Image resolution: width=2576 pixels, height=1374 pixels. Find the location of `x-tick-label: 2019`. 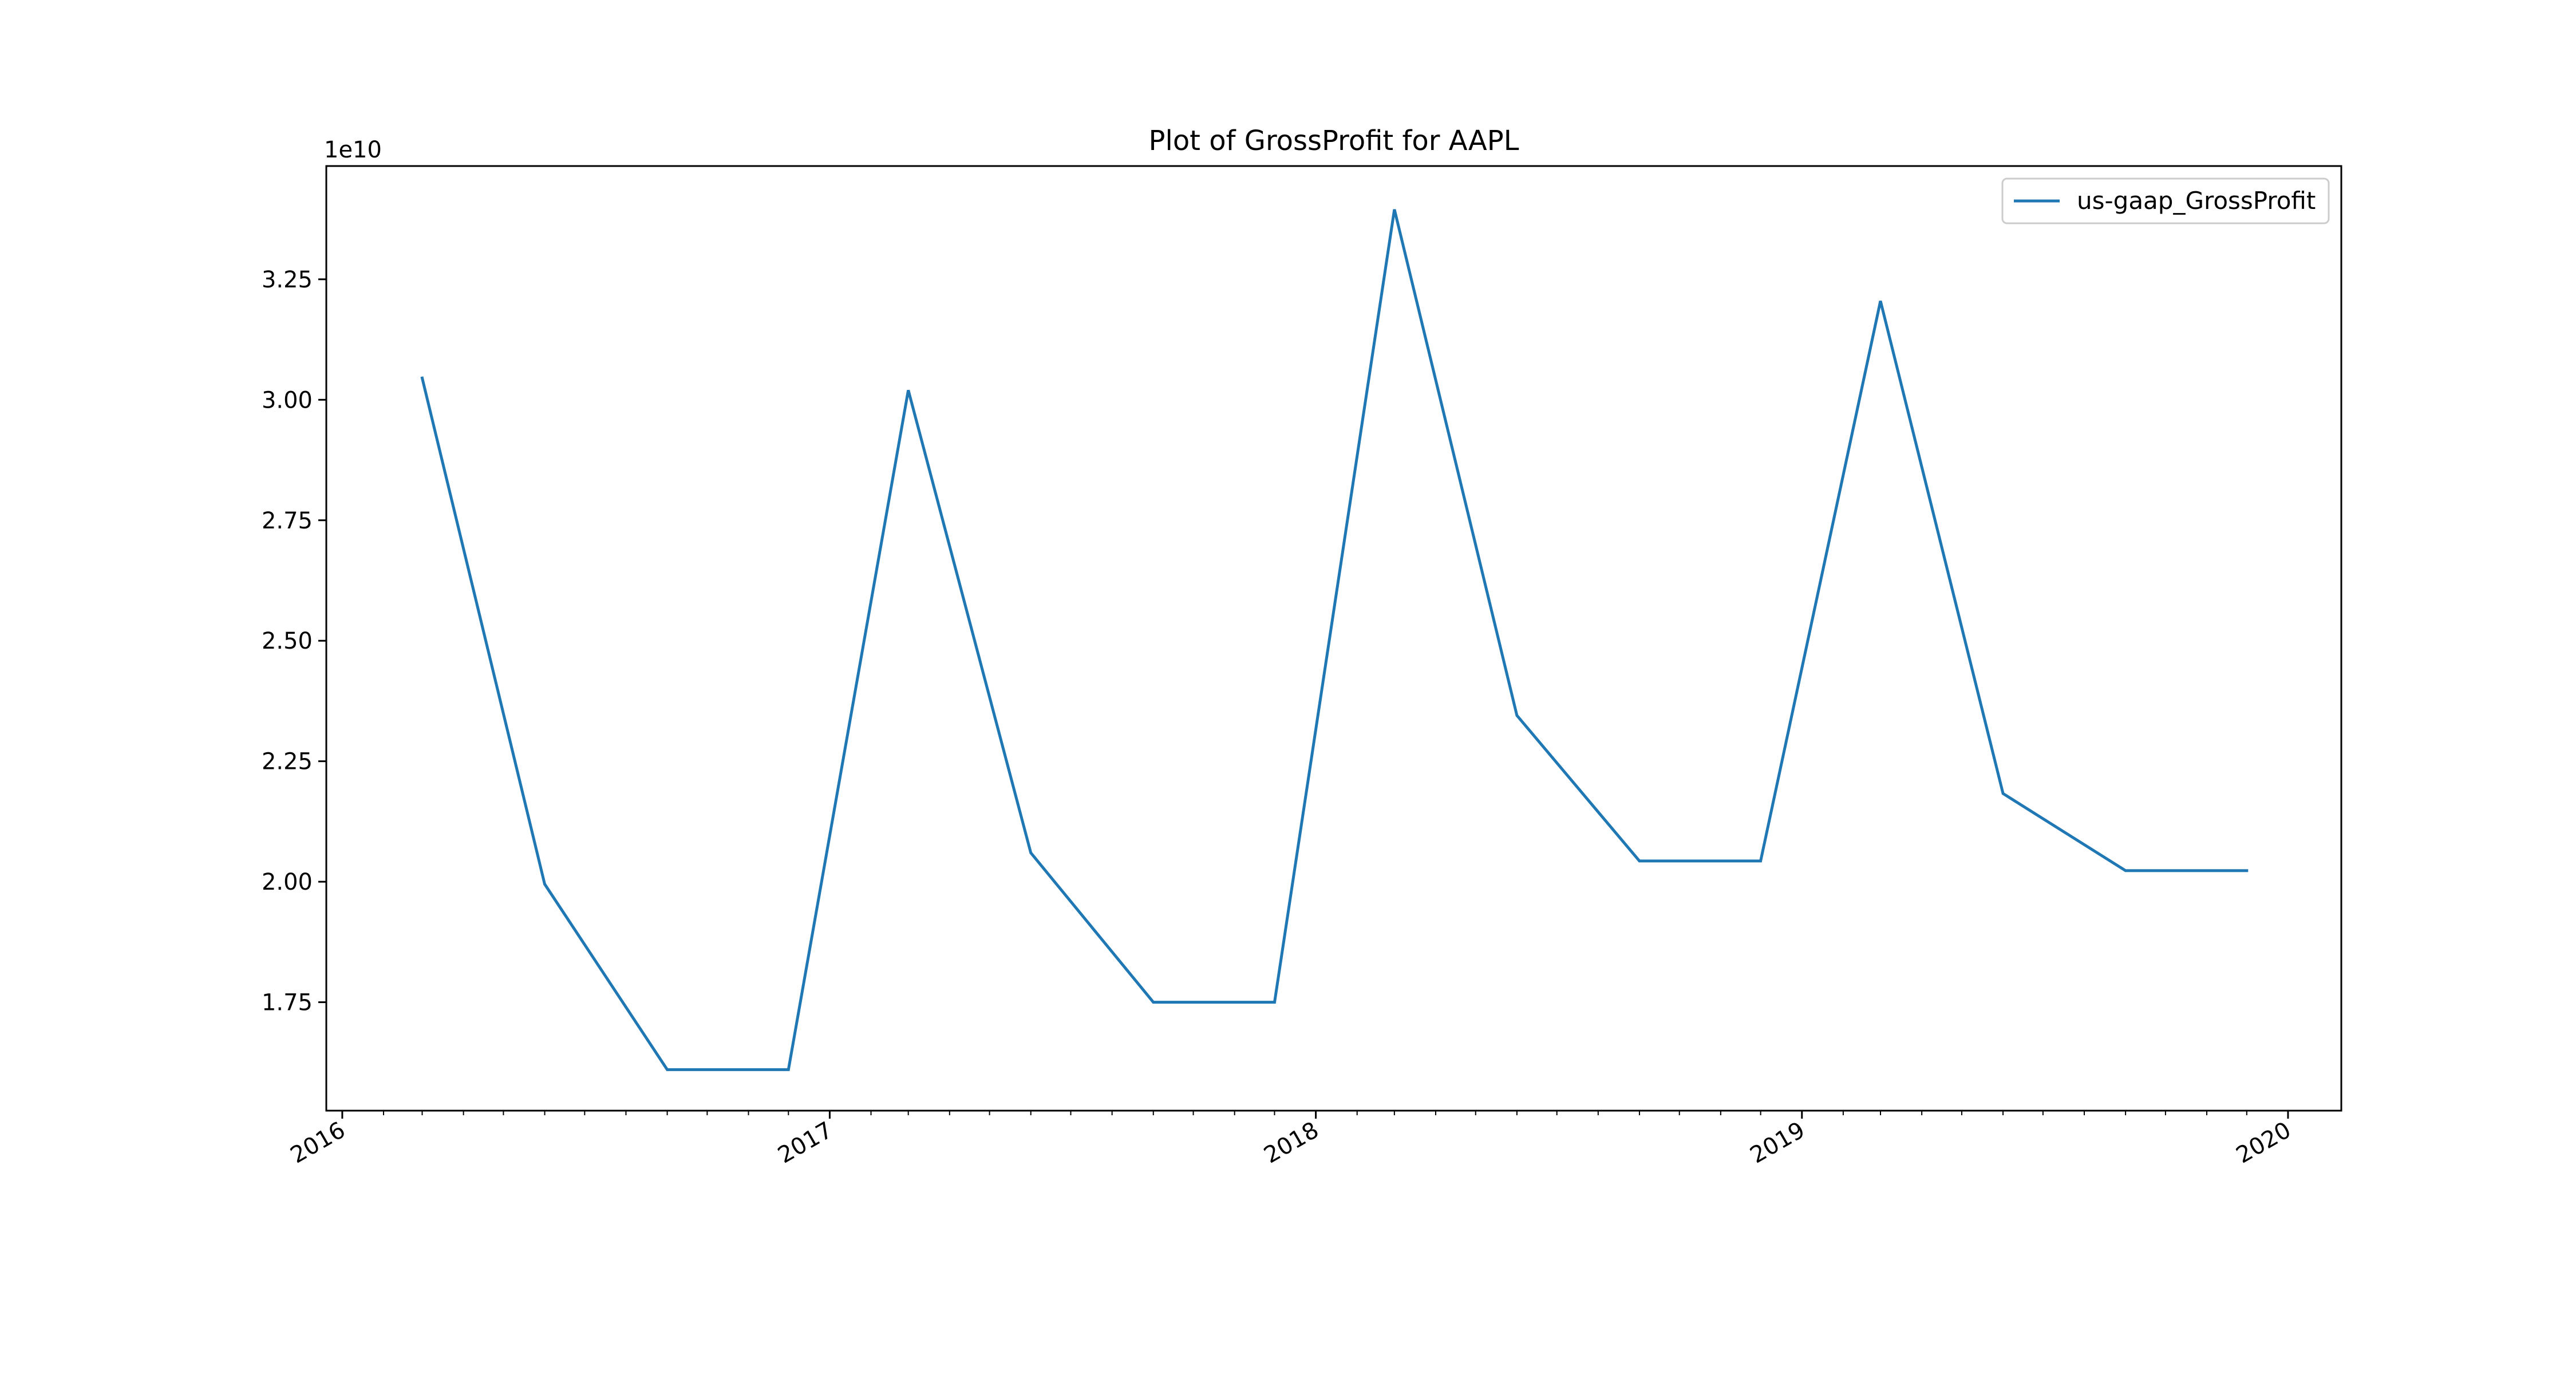

x-tick-label: 2019 is located at coordinates (1777, 1143).